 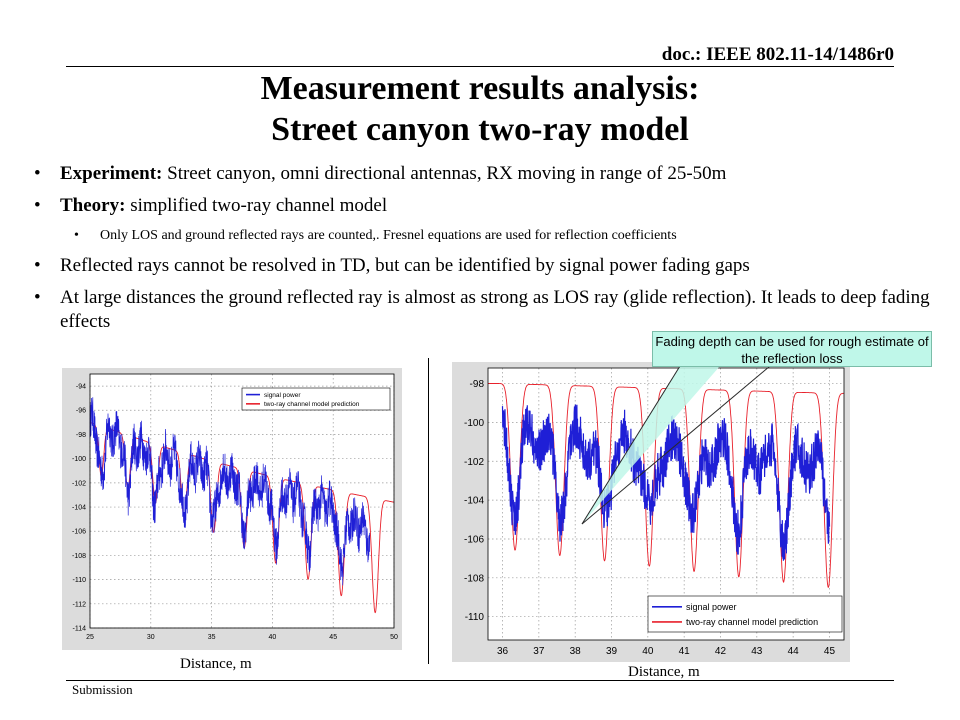 What do you see at coordinates (93, 205) in the screenshot?
I see `bullet-label: Theory:` at bounding box center [93, 205].